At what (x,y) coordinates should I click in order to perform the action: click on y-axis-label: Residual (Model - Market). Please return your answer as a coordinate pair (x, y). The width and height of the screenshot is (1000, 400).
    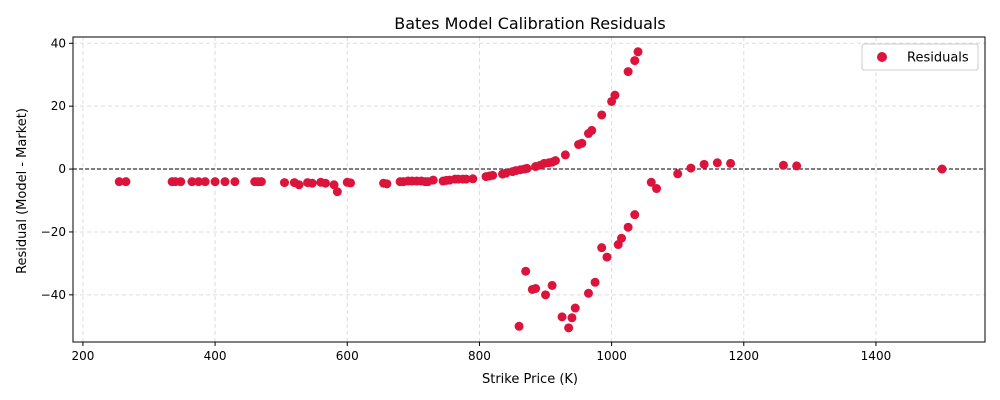
    Looking at the image, I should click on (22, 191).